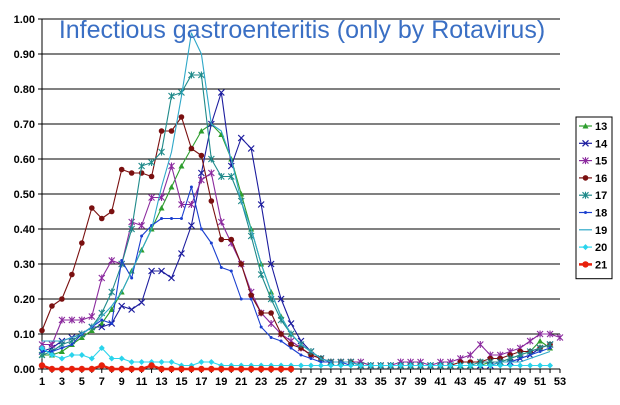  I want to click on x-tick-label-19: 19, so click(221, 382).